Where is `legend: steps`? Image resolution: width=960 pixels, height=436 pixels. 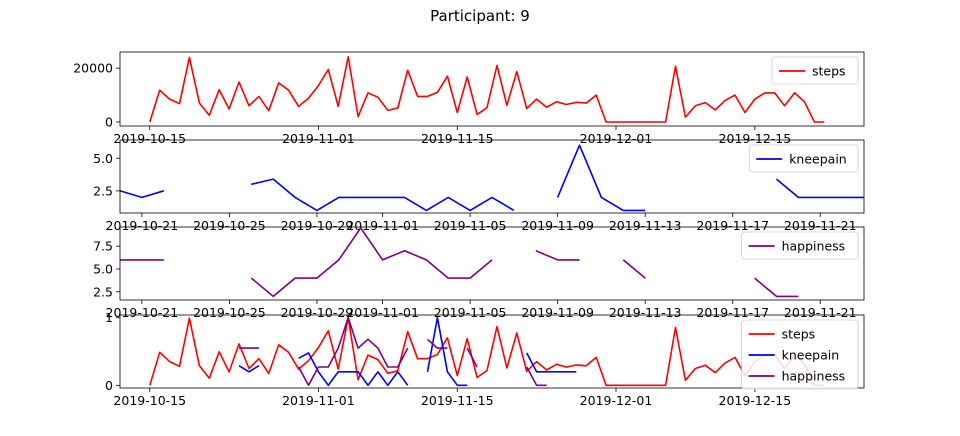 legend: steps is located at coordinates (815, 70).